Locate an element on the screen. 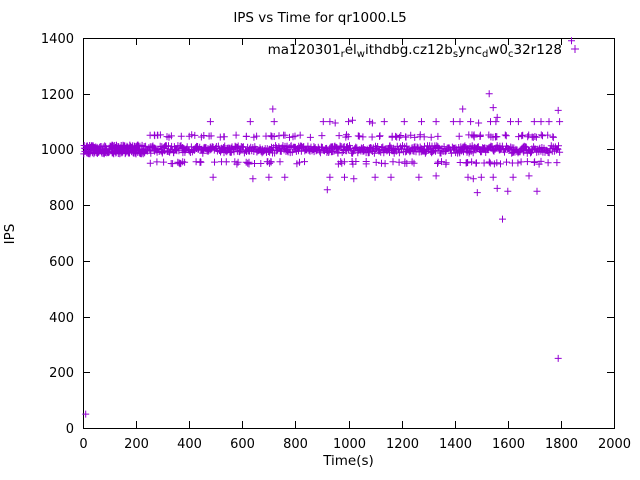  y-tick-label: 1000 is located at coordinates (57, 150).